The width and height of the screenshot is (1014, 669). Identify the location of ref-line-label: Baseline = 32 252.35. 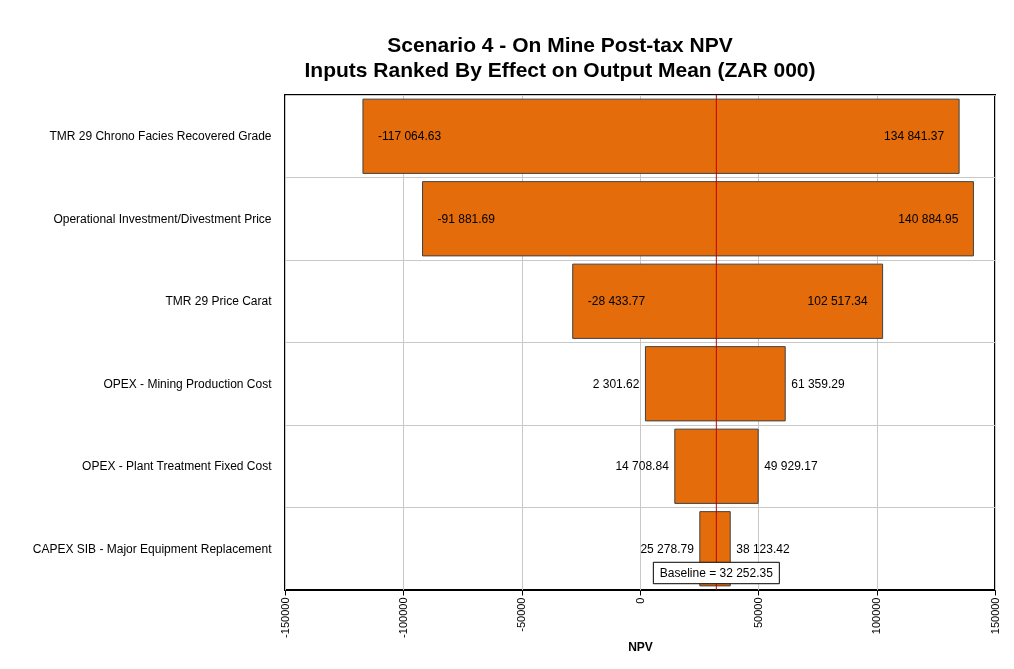
(716, 573).